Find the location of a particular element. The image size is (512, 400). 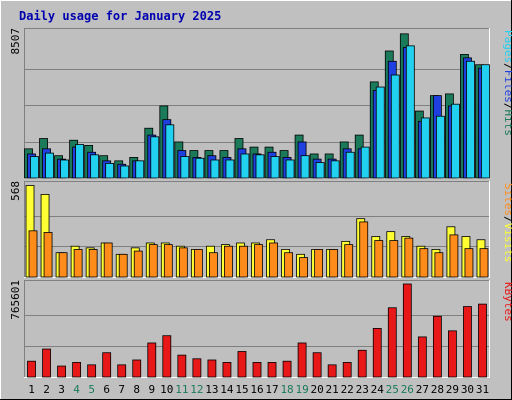

y-axis-max-label: 8507 is located at coordinates (15, 41).